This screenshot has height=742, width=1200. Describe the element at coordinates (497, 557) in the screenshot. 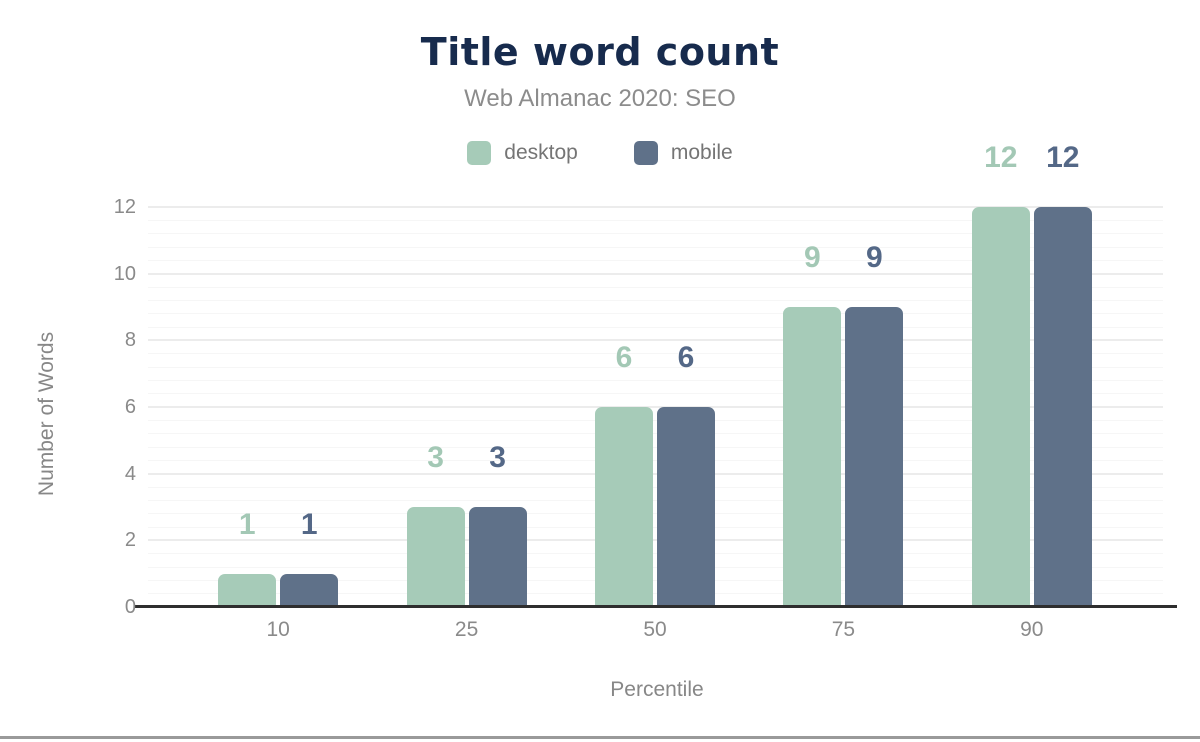

I see `bar-mobile-p25` at that location.